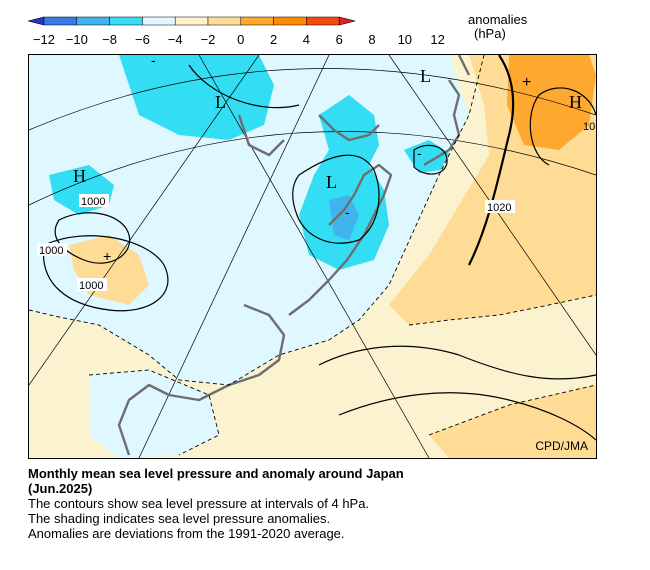 Image resolution: width=650 pixels, height=570 pixels. Describe the element at coordinates (109, 39) in the screenshot. I see `colorbar-tick-label: −8` at that location.